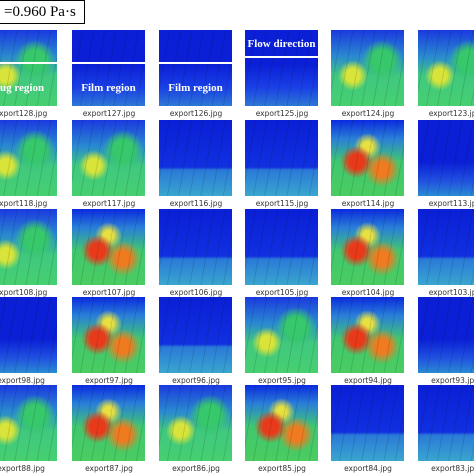  What do you see at coordinates (109, 468) in the screenshot?
I see `file-name: export87.jpg` at bounding box center [109, 468].